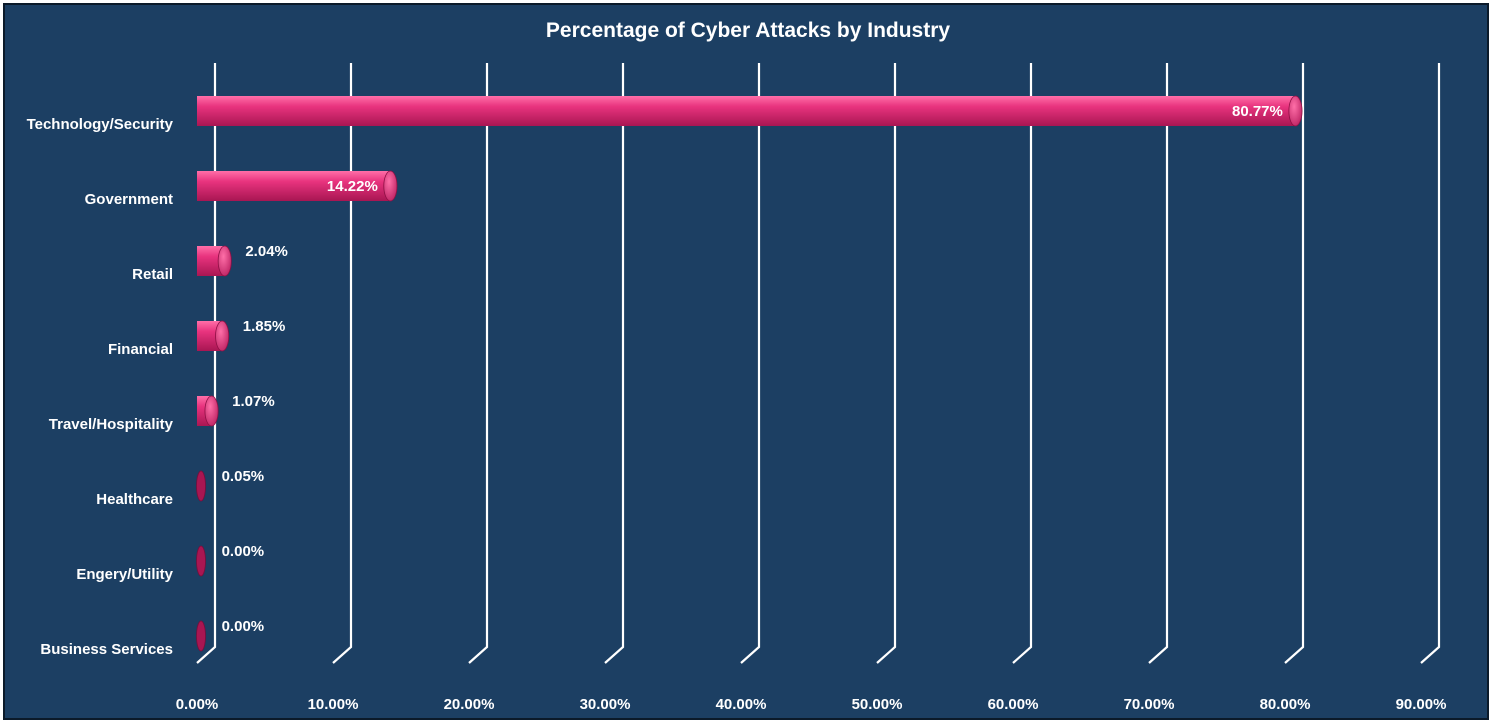 Image resolution: width=1496 pixels, height=727 pixels. Describe the element at coordinates (134, 499) in the screenshot. I see `category-label: Healthcare` at that location.